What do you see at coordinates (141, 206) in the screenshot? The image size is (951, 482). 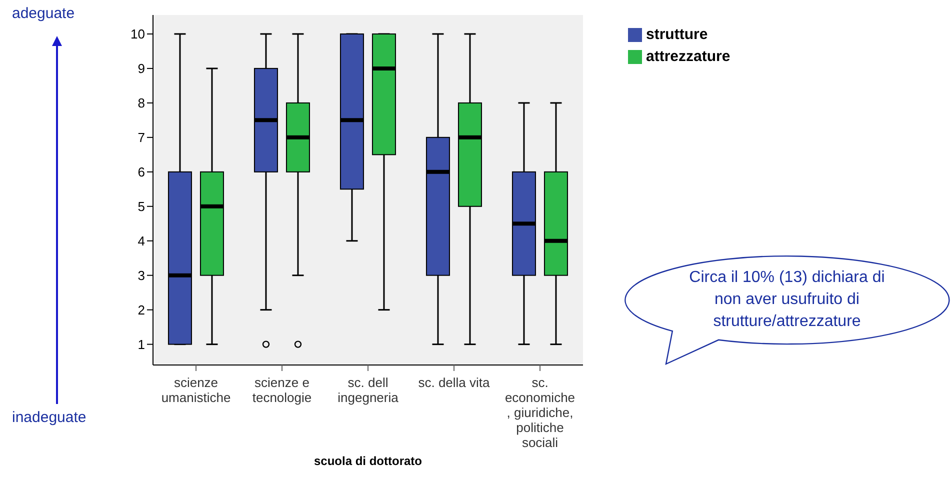 I see `y-tick-label: 5` at bounding box center [141, 206].